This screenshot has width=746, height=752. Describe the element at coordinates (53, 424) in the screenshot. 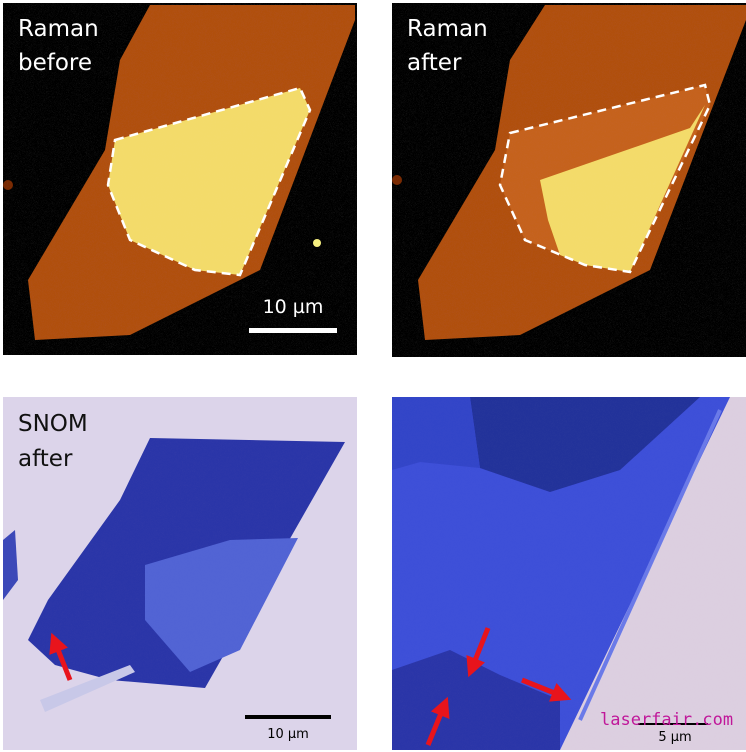

I see `panel-label: SNOM` at that location.